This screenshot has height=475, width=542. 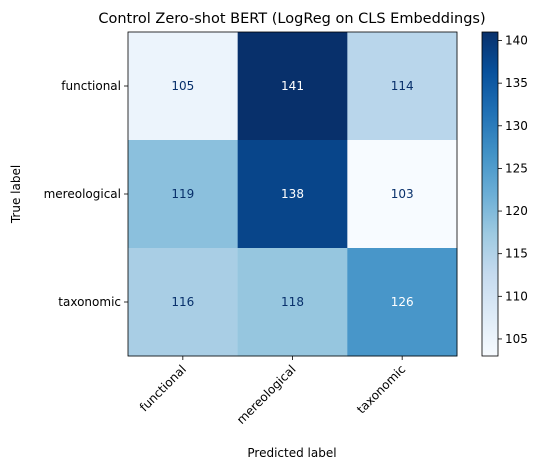 I want to click on colorbar-ticks: 105 110 115 120 125 130 135 140, so click(x=513, y=190).